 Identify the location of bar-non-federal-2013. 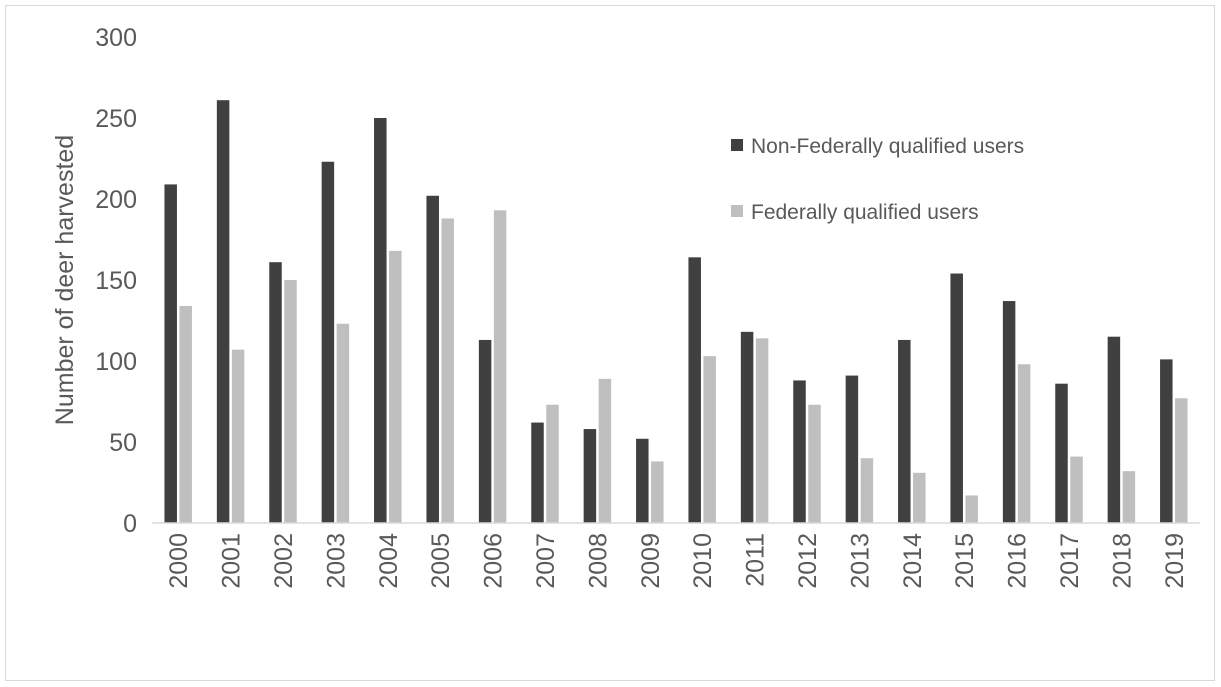
(852, 449).